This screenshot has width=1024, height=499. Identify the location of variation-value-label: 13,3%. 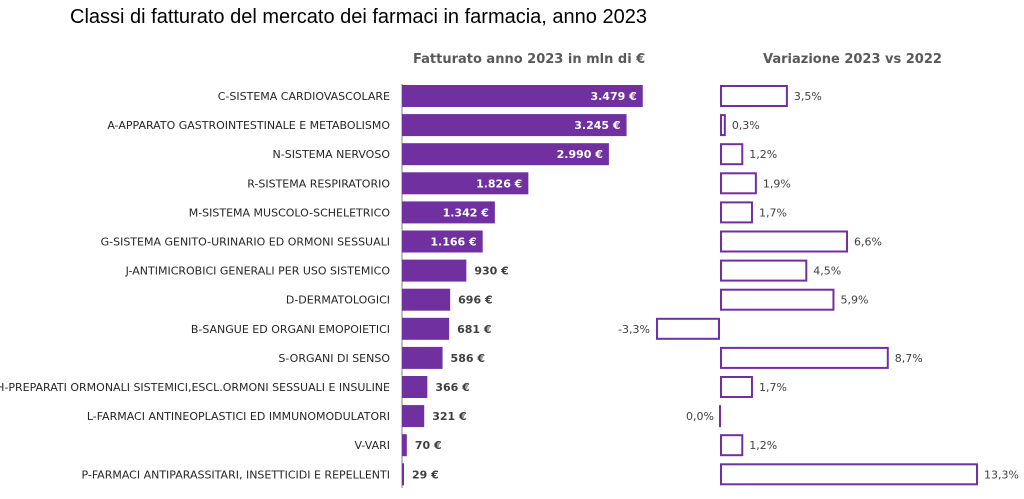
(1001, 474).